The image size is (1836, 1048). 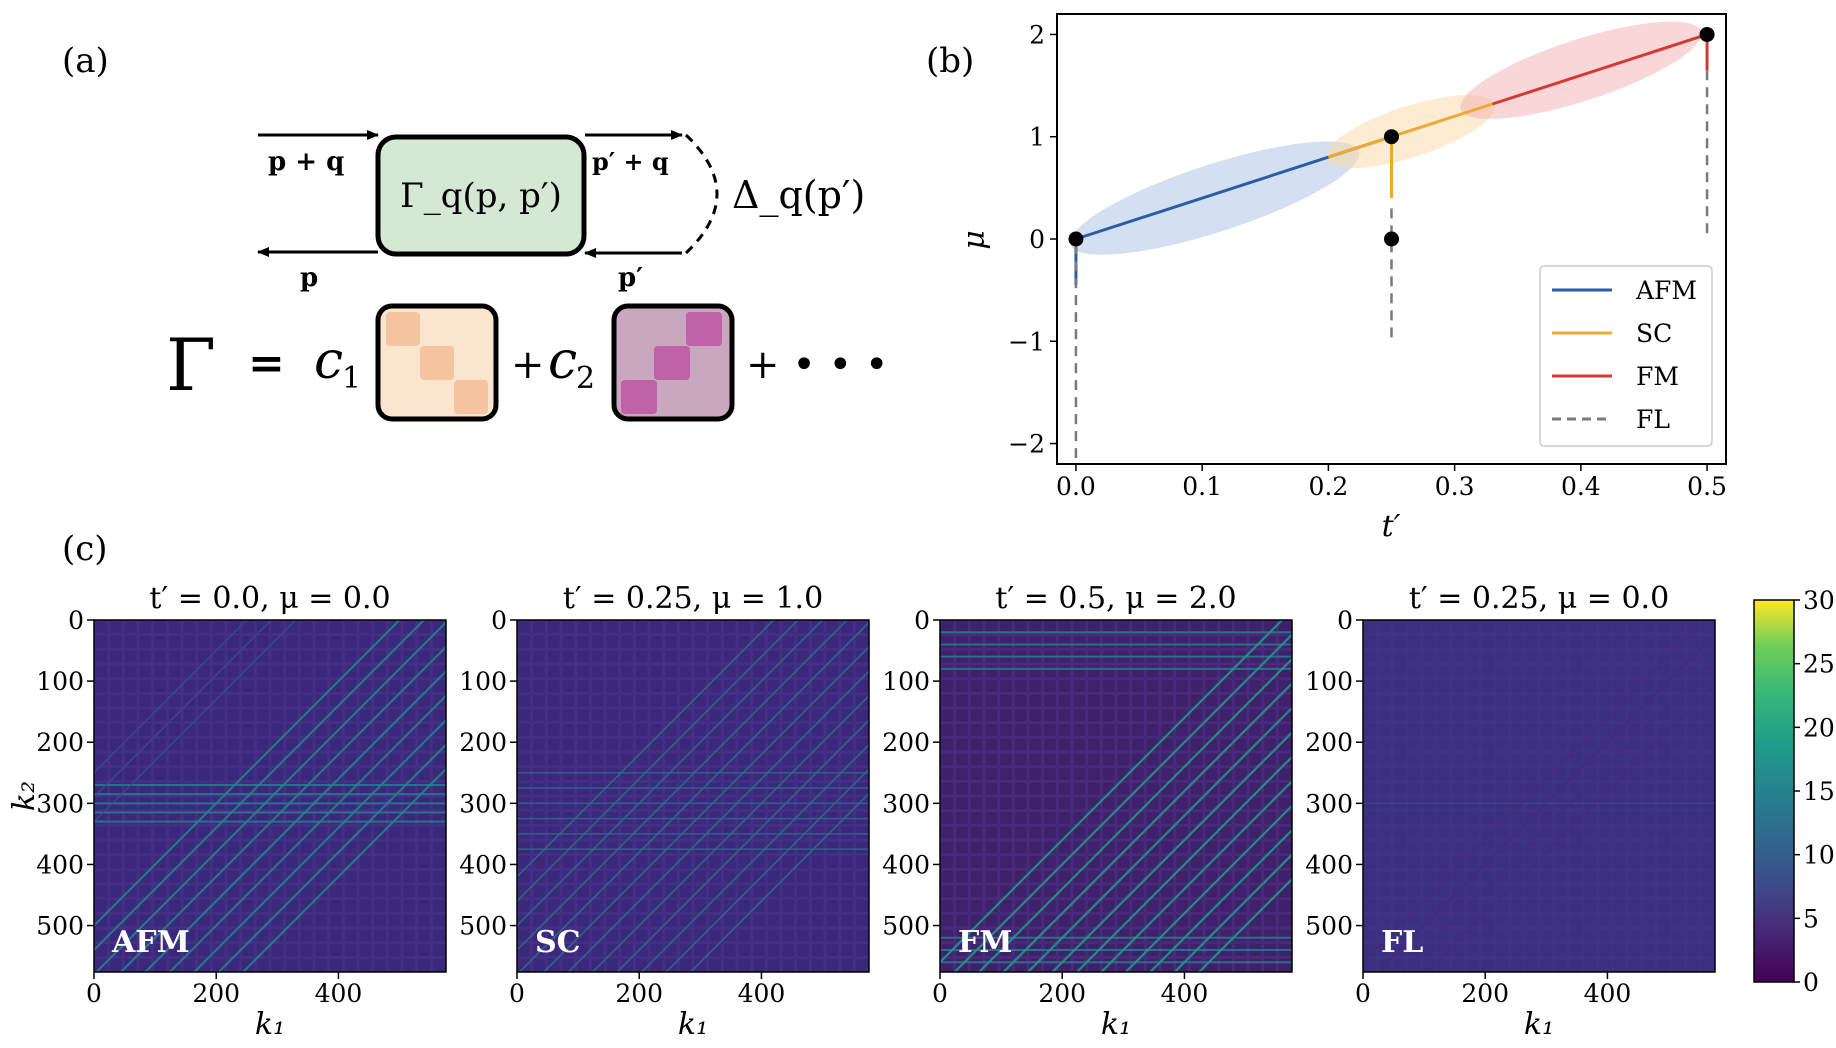 What do you see at coordinates (481, 195) in the screenshot?
I see `vertex-box` at bounding box center [481, 195].